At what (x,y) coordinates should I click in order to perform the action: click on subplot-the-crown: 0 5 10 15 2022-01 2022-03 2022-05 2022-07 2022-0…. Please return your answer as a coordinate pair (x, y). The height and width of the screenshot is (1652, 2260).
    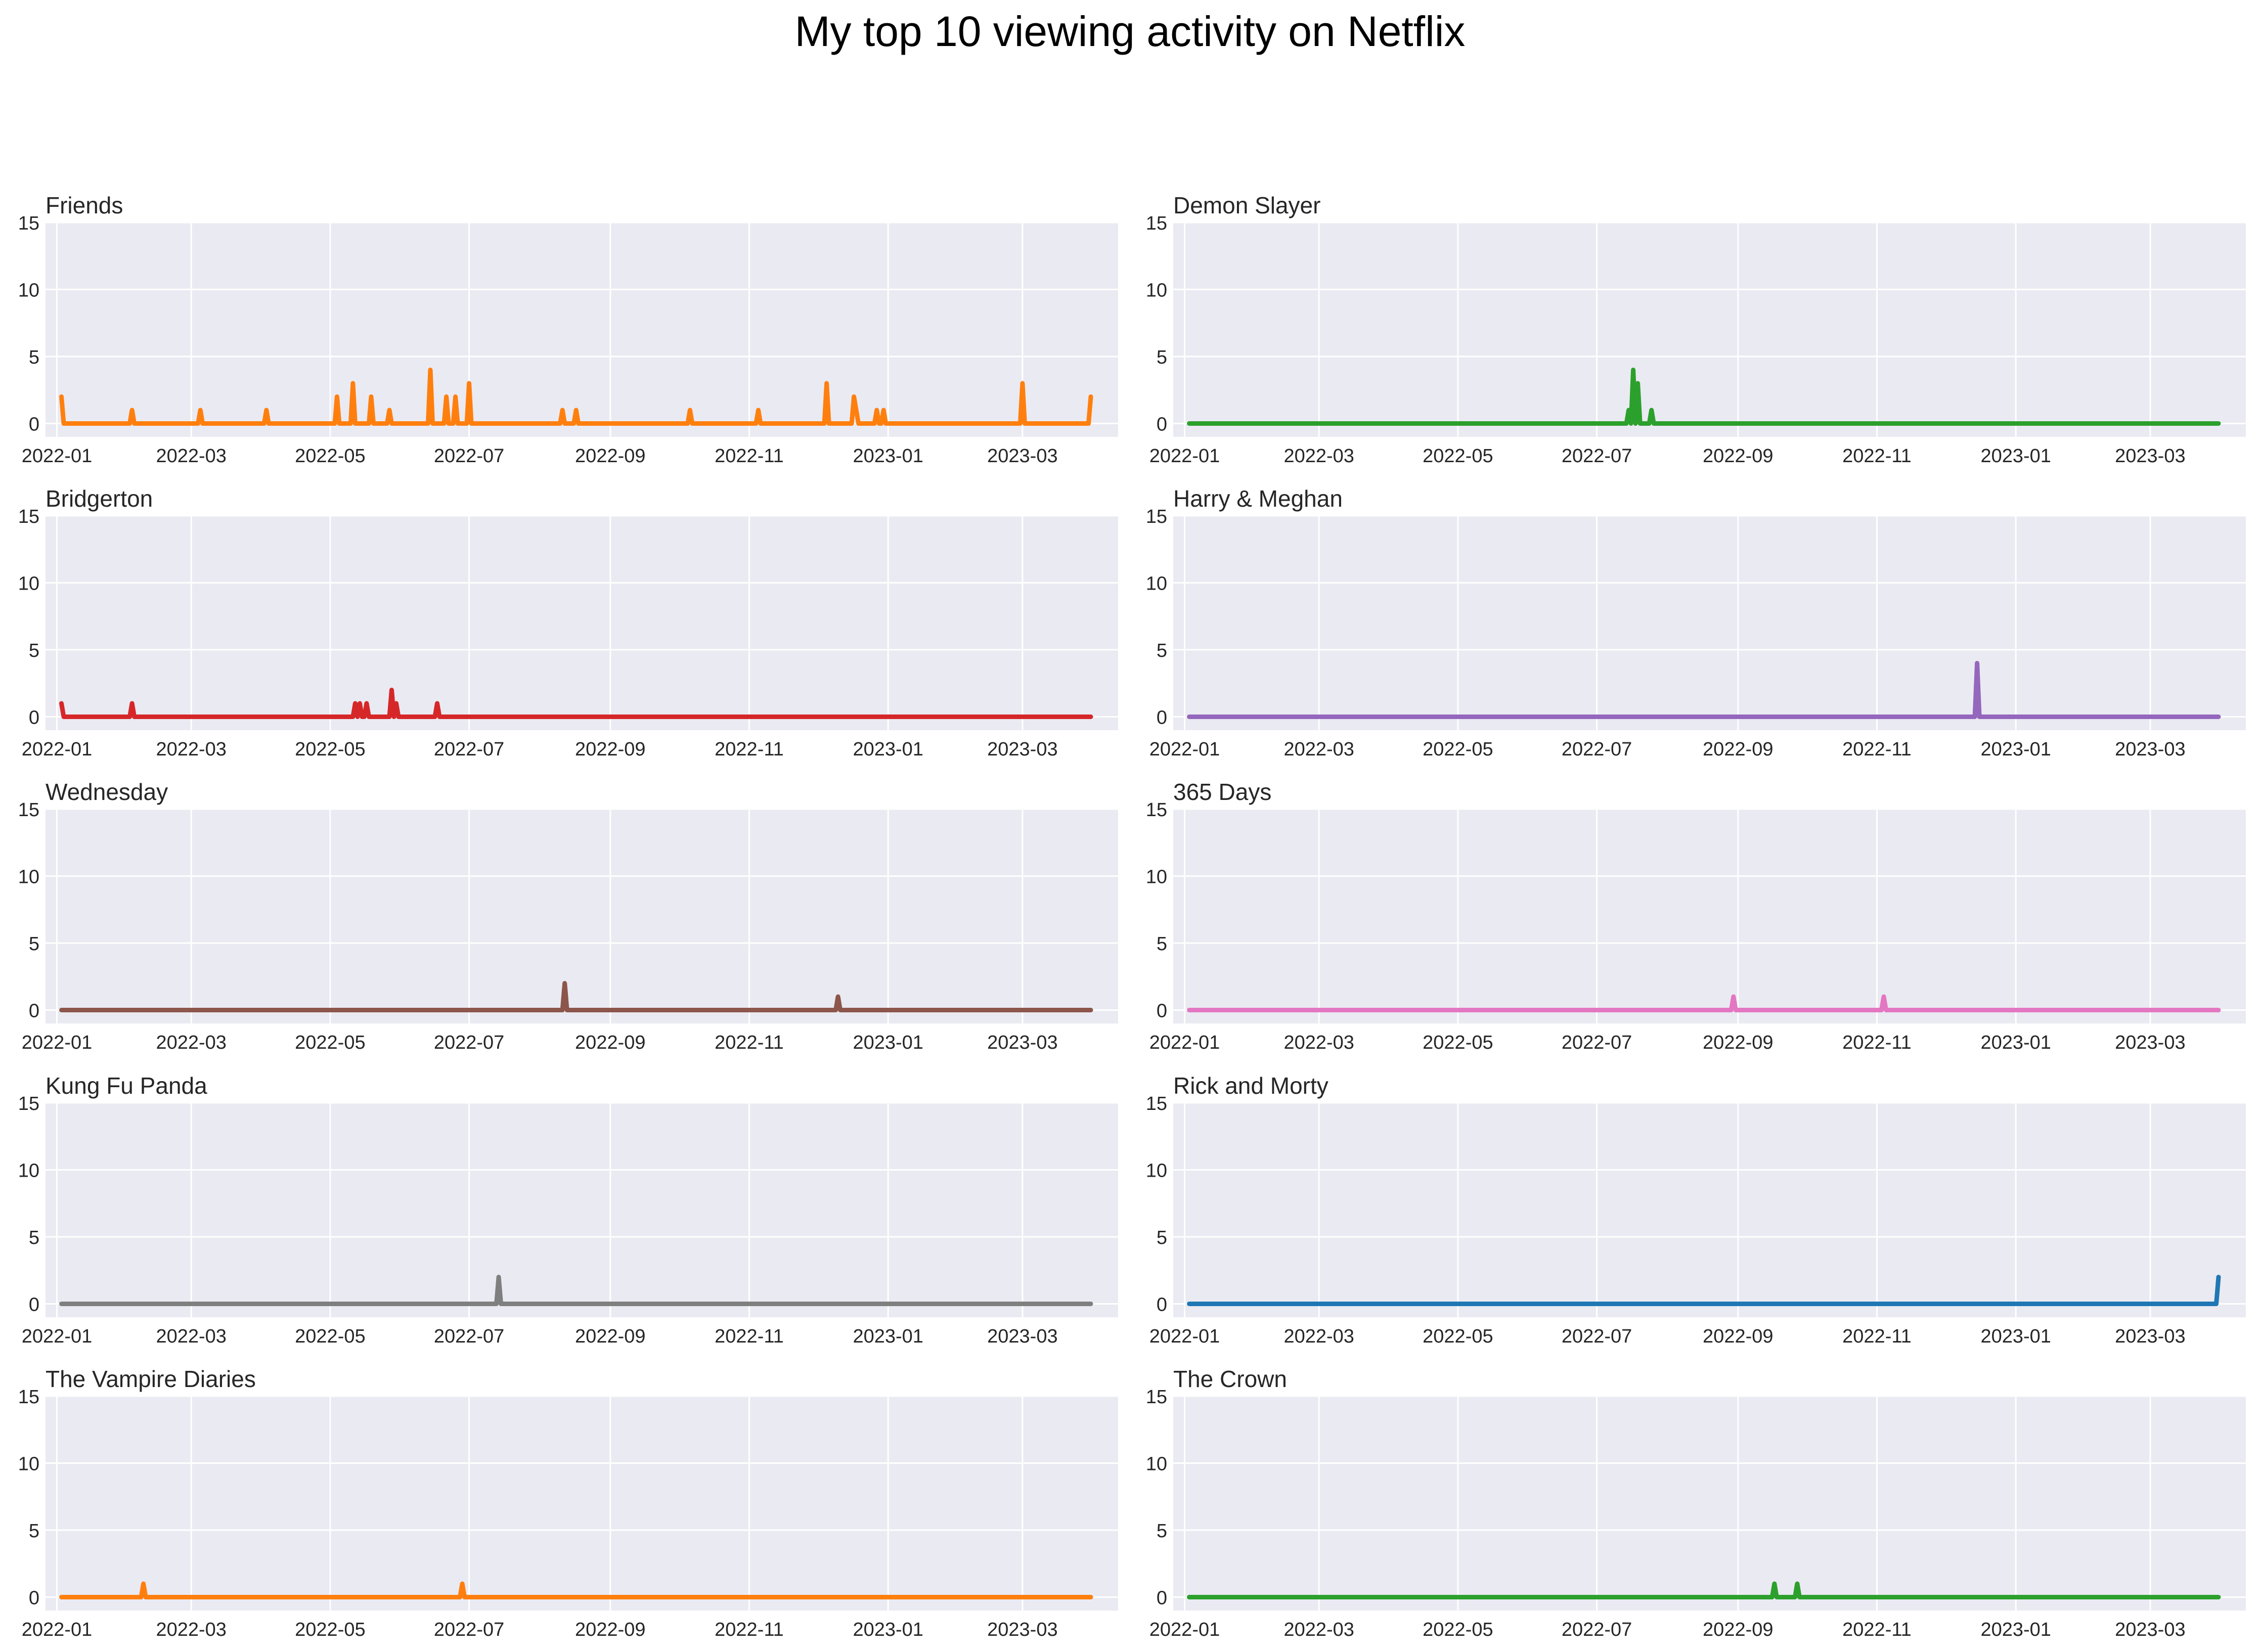
    Looking at the image, I should click on (1696, 1503).